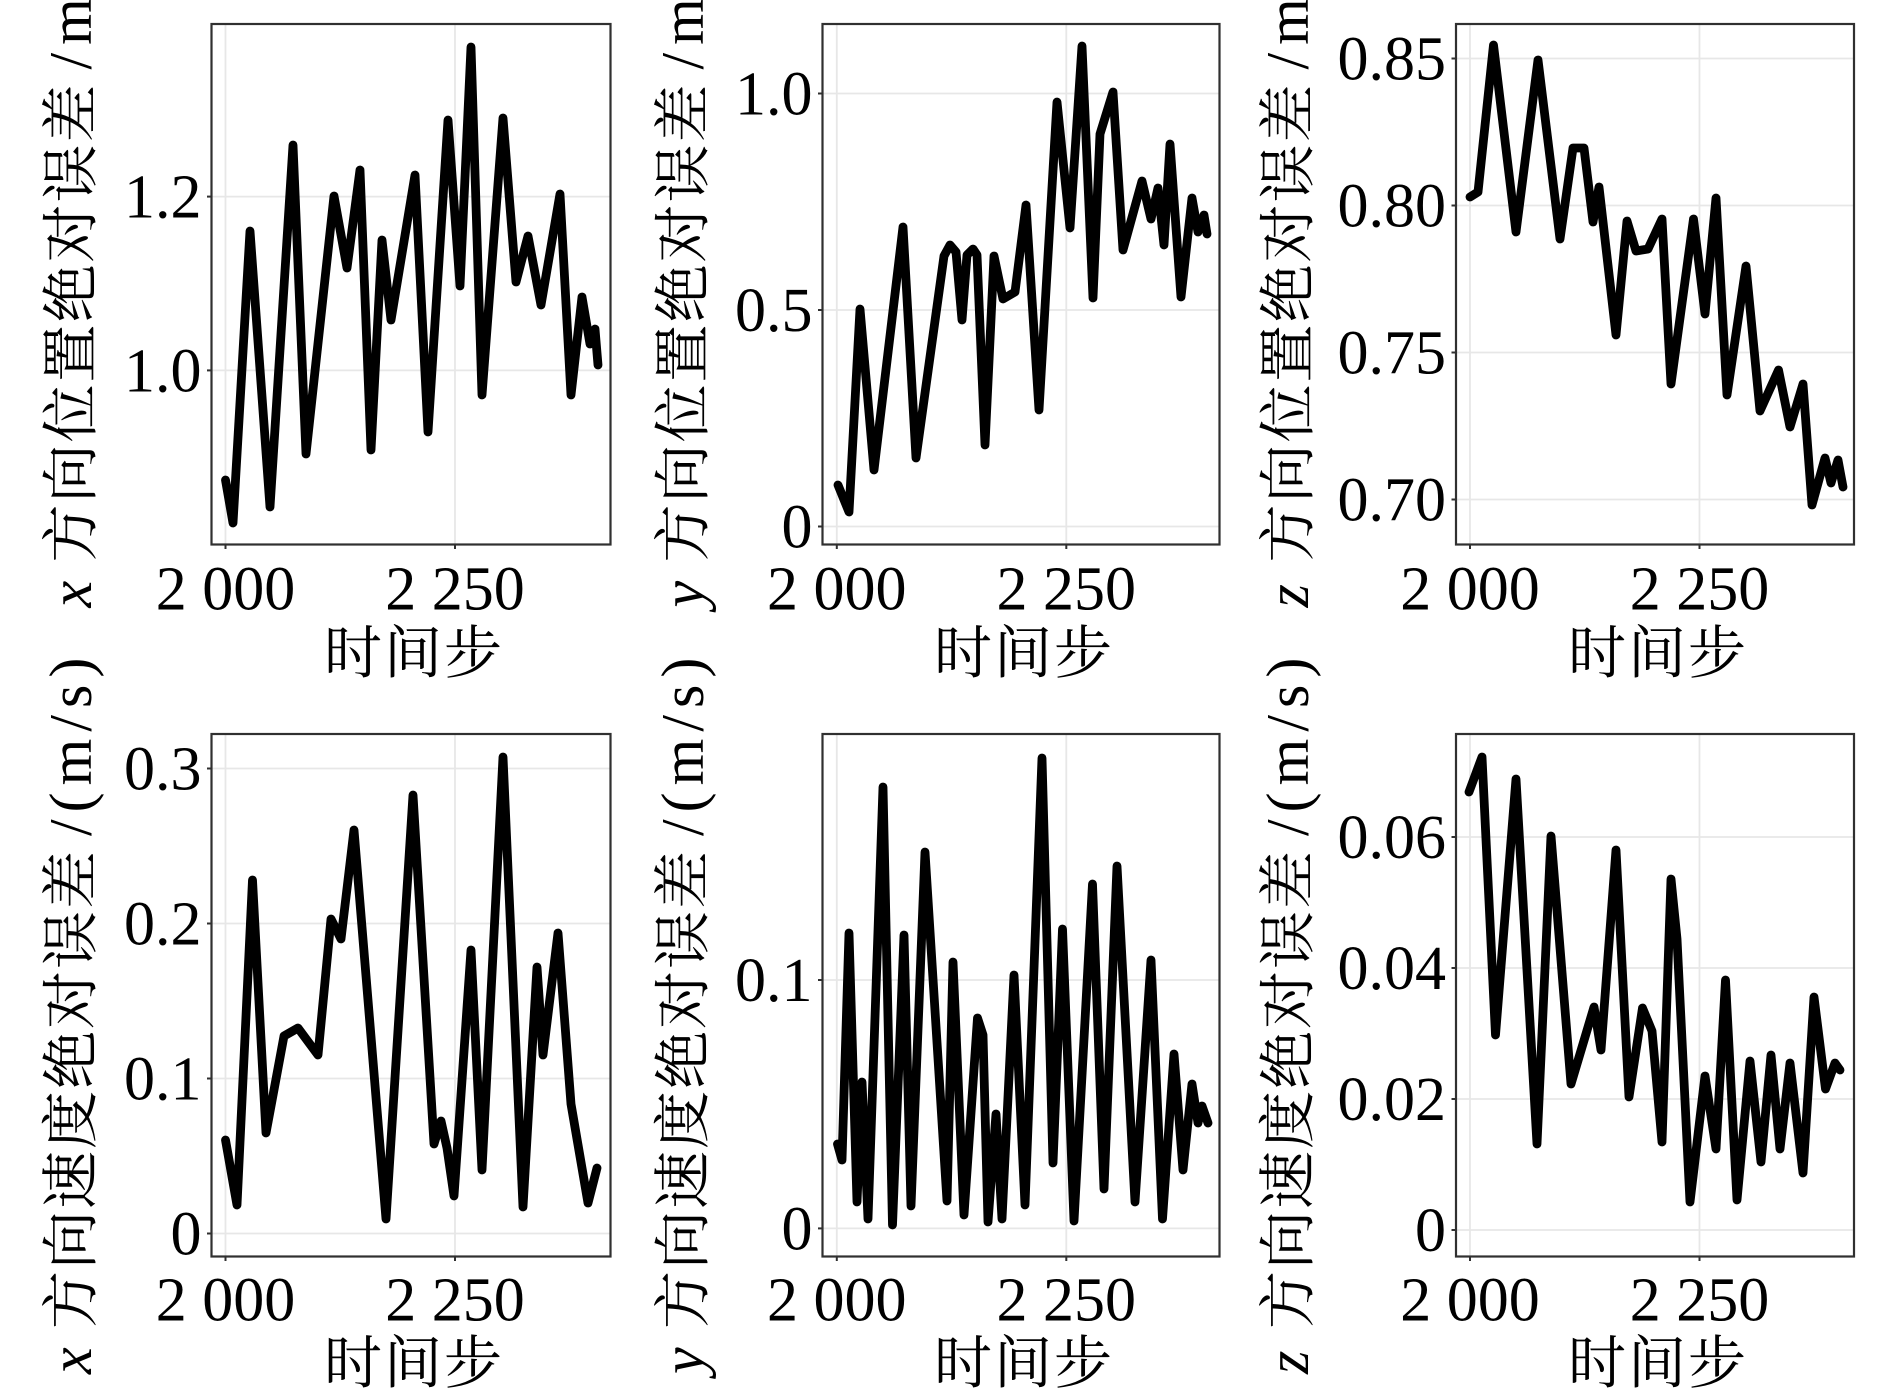  I want to click on svg-text: 0.75, so click(1392, 354).